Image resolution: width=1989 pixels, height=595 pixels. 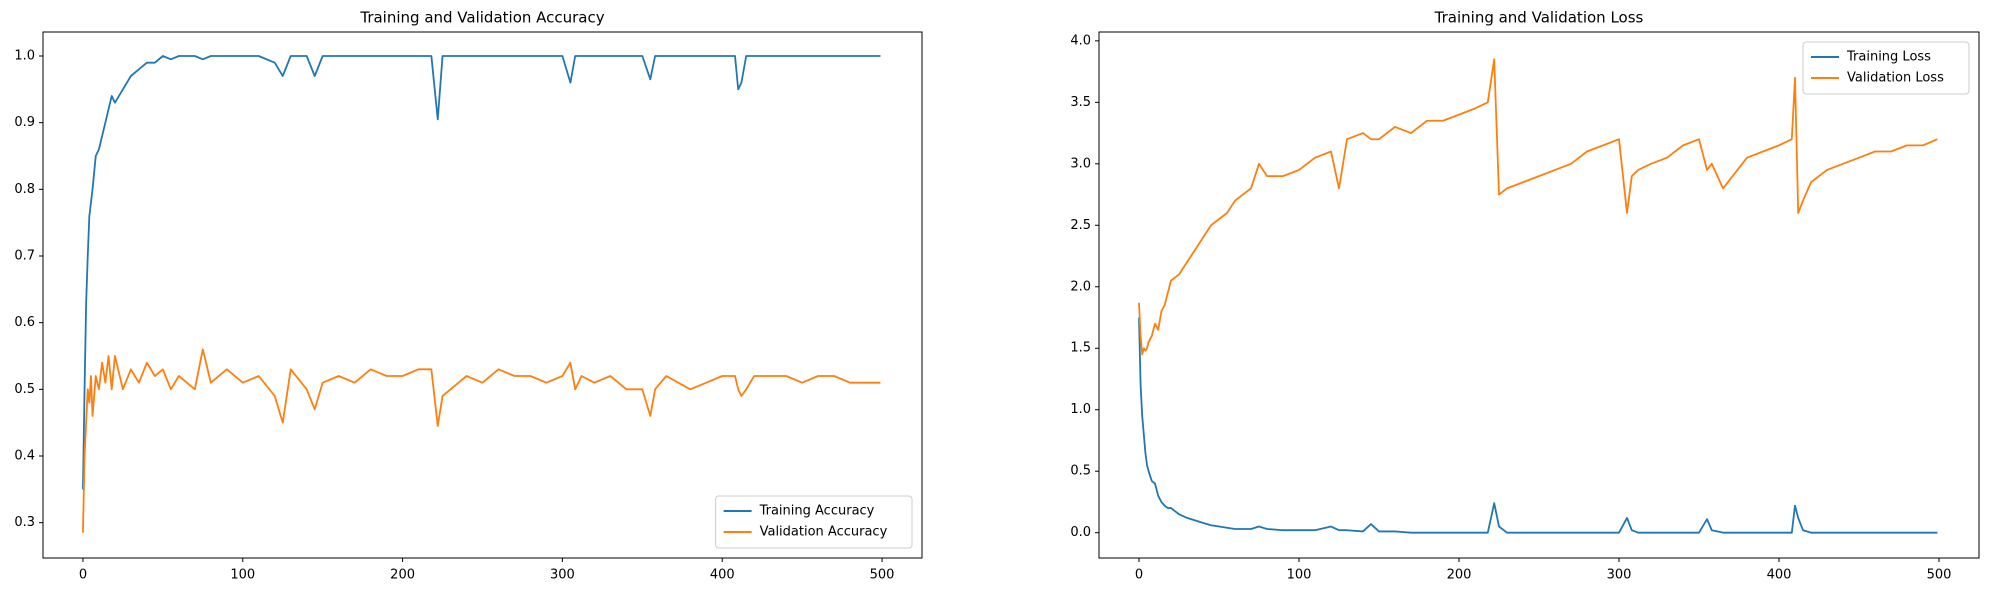 What do you see at coordinates (24, 322) in the screenshot?
I see `y-tick-label: 0.6` at bounding box center [24, 322].